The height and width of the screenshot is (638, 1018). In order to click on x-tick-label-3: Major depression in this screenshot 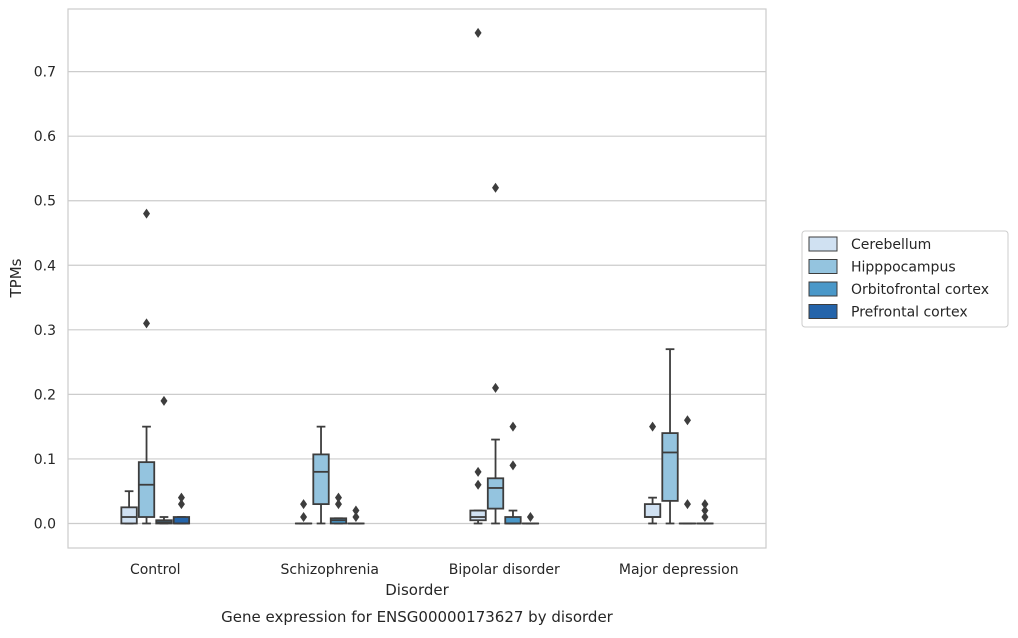, I will do `click(679, 570)`.